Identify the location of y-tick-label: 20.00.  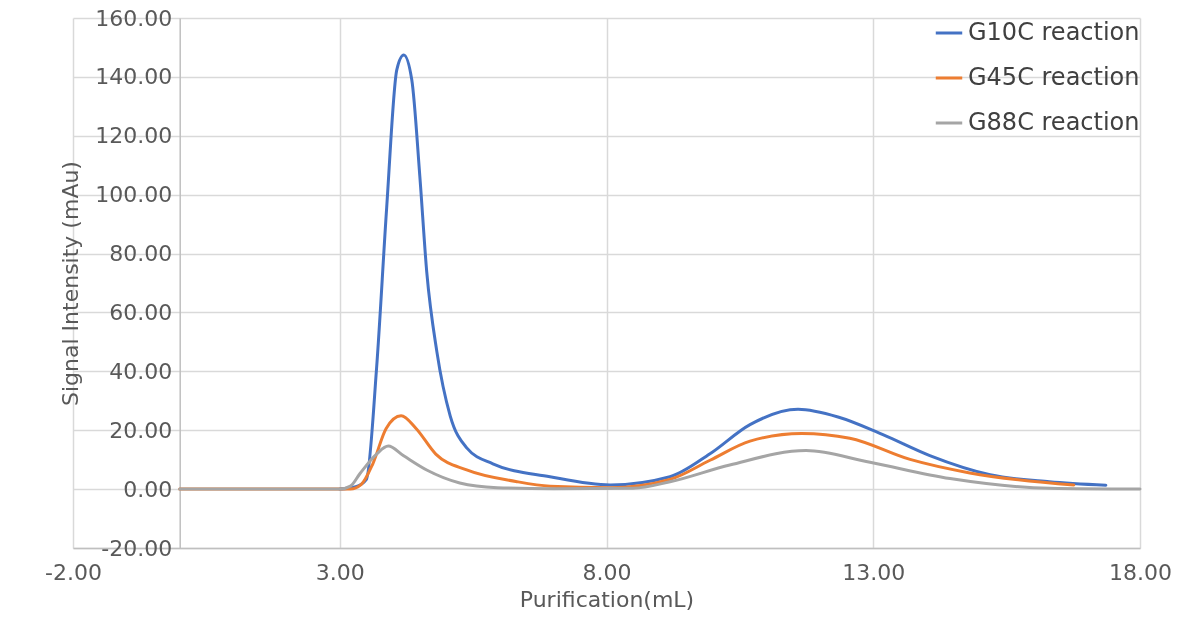
(141, 430).